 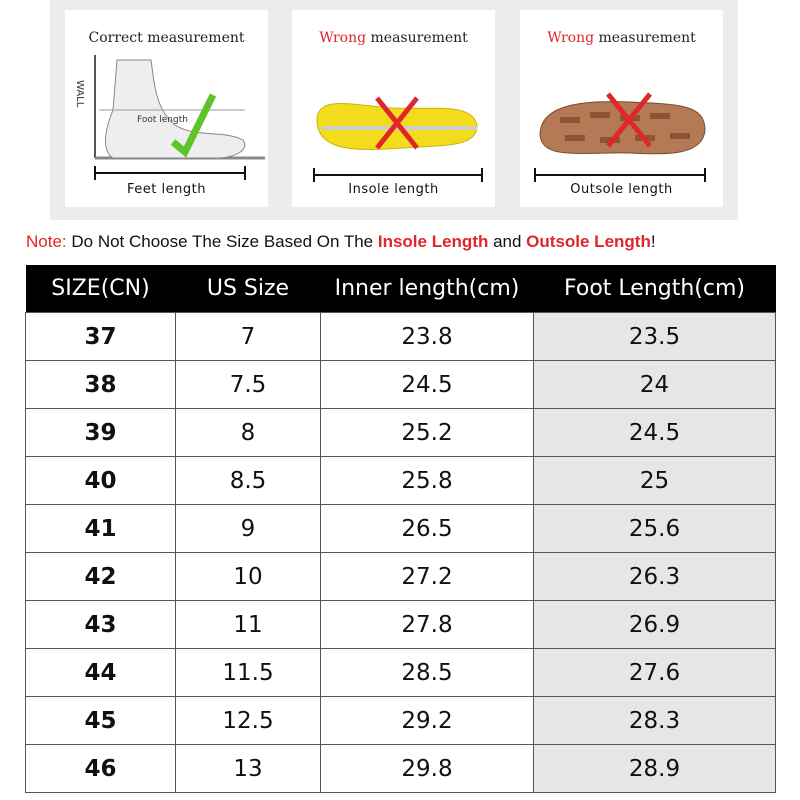 What do you see at coordinates (162, 120) in the screenshot?
I see `inner-label: Foot length` at bounding box center [162, 120].